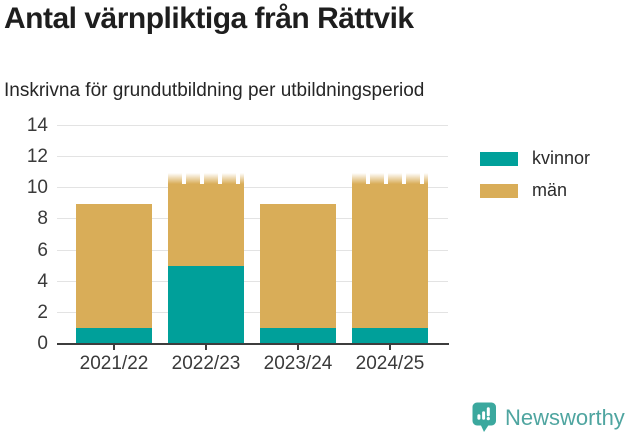 This screenshot has width=631, height=439. I want to click on legend-label-män: män, so click(550, 190).